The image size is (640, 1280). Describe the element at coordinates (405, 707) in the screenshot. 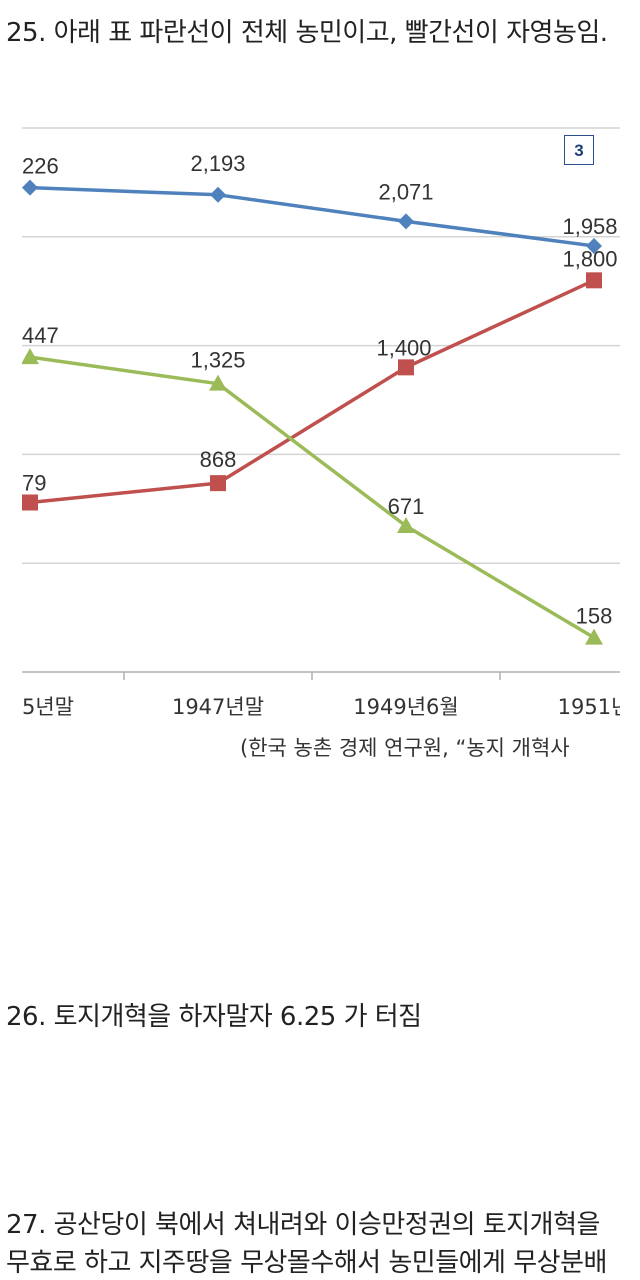

I see `x-tick-label: 1949년6월` at that location.